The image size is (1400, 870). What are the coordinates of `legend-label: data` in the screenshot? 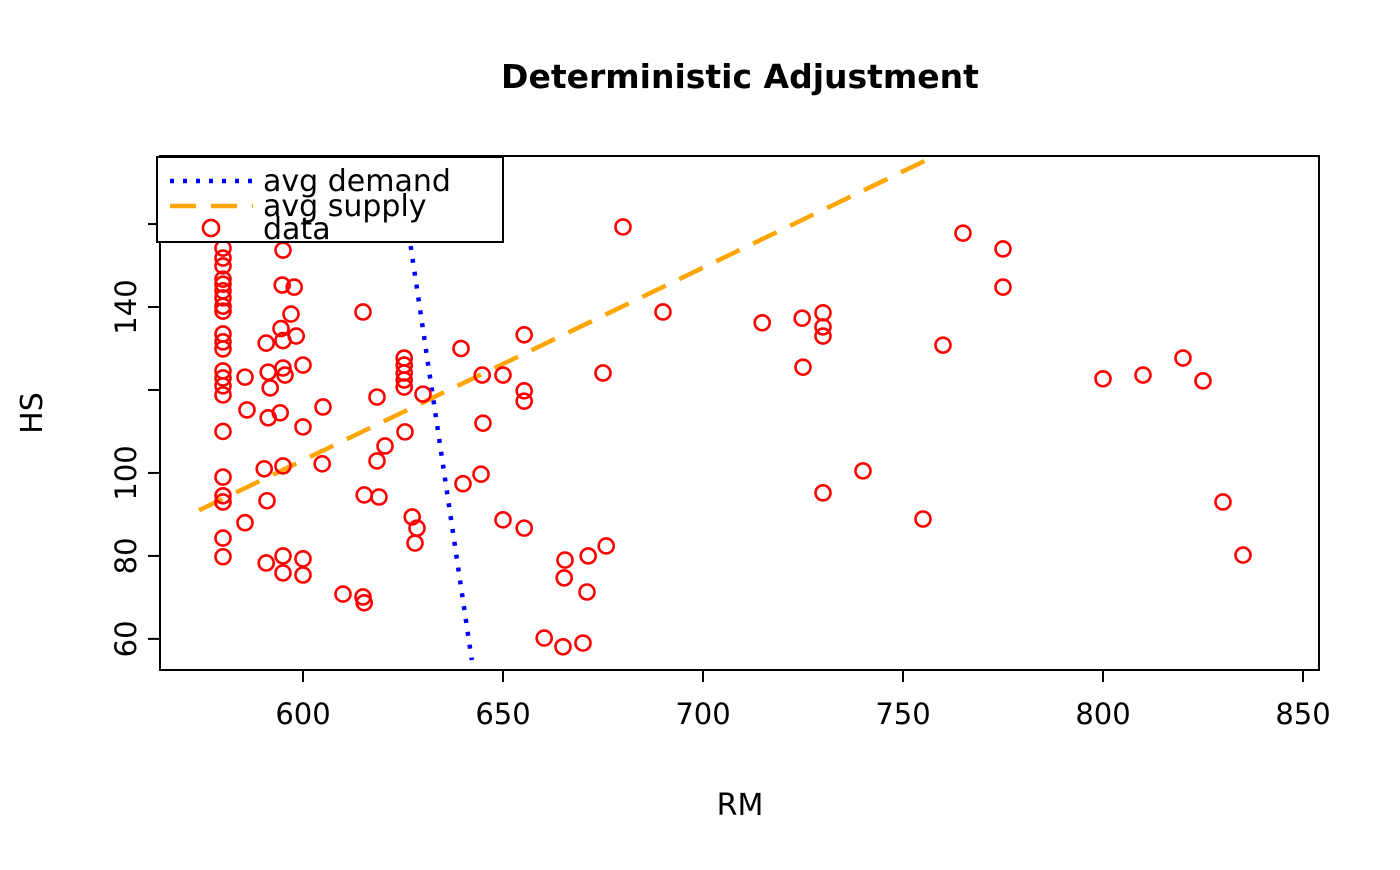 It's located at (297, 229).